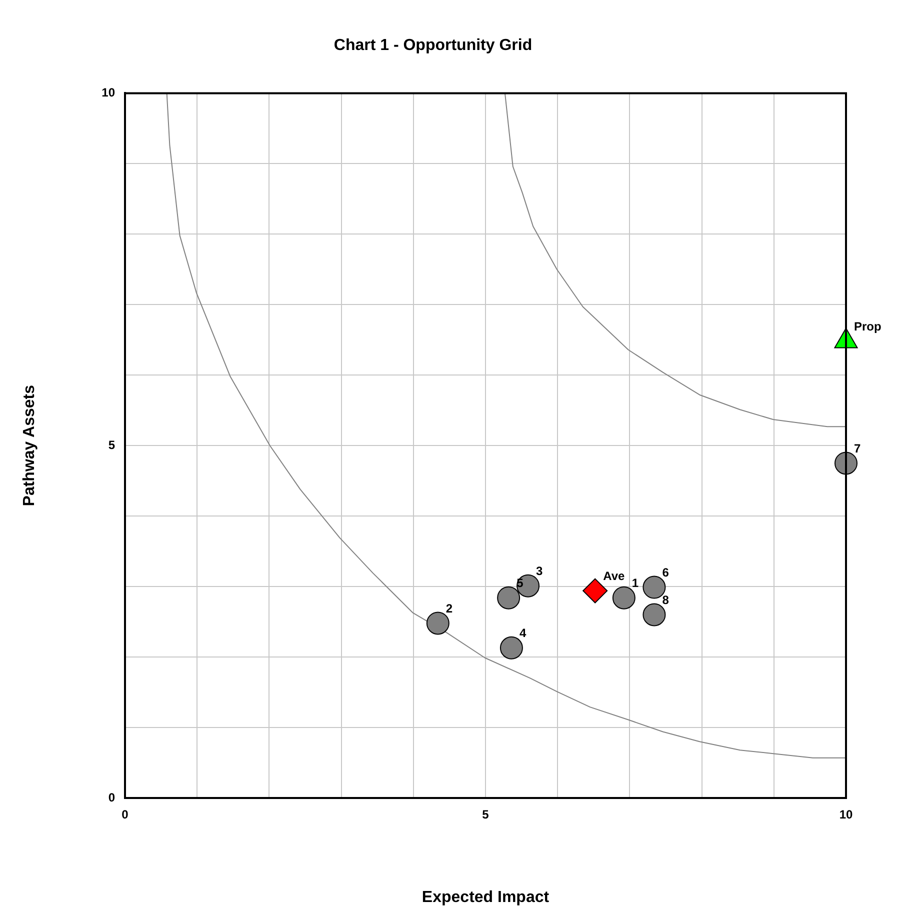  Describe the element at coordinates (666, 573) in the screenshot. I see `series-label: 6` at that location.